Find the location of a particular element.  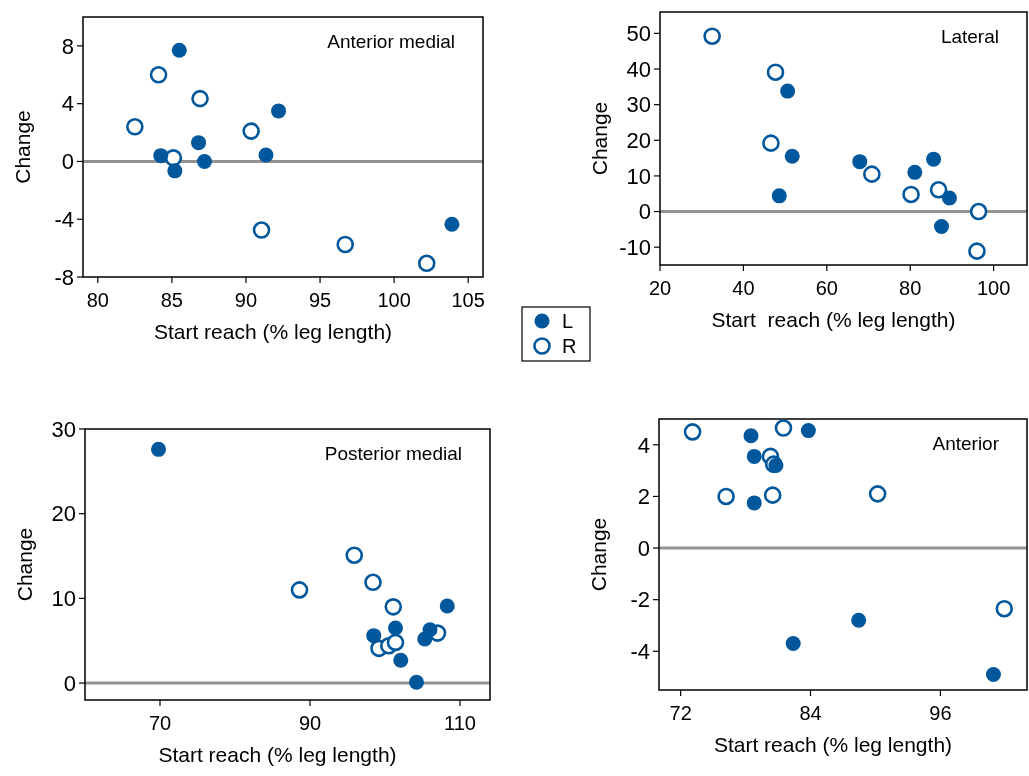

x-tick-label: 72 is located at coordinates (680, 713).